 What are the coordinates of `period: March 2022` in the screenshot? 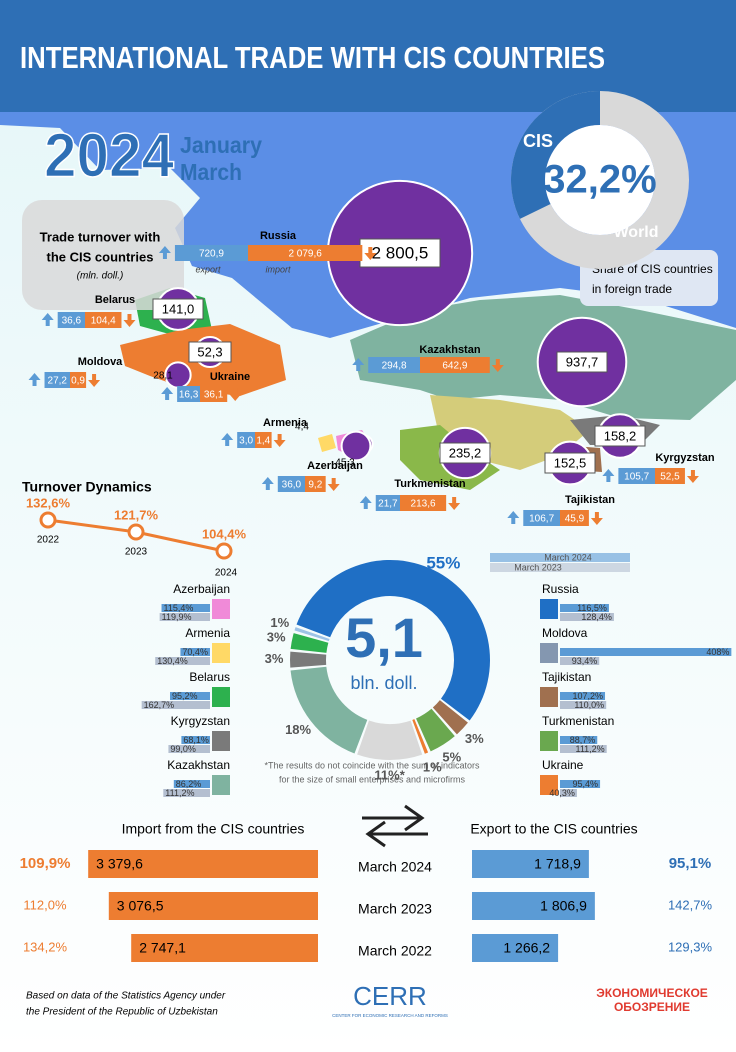 It's located at (395, 951).